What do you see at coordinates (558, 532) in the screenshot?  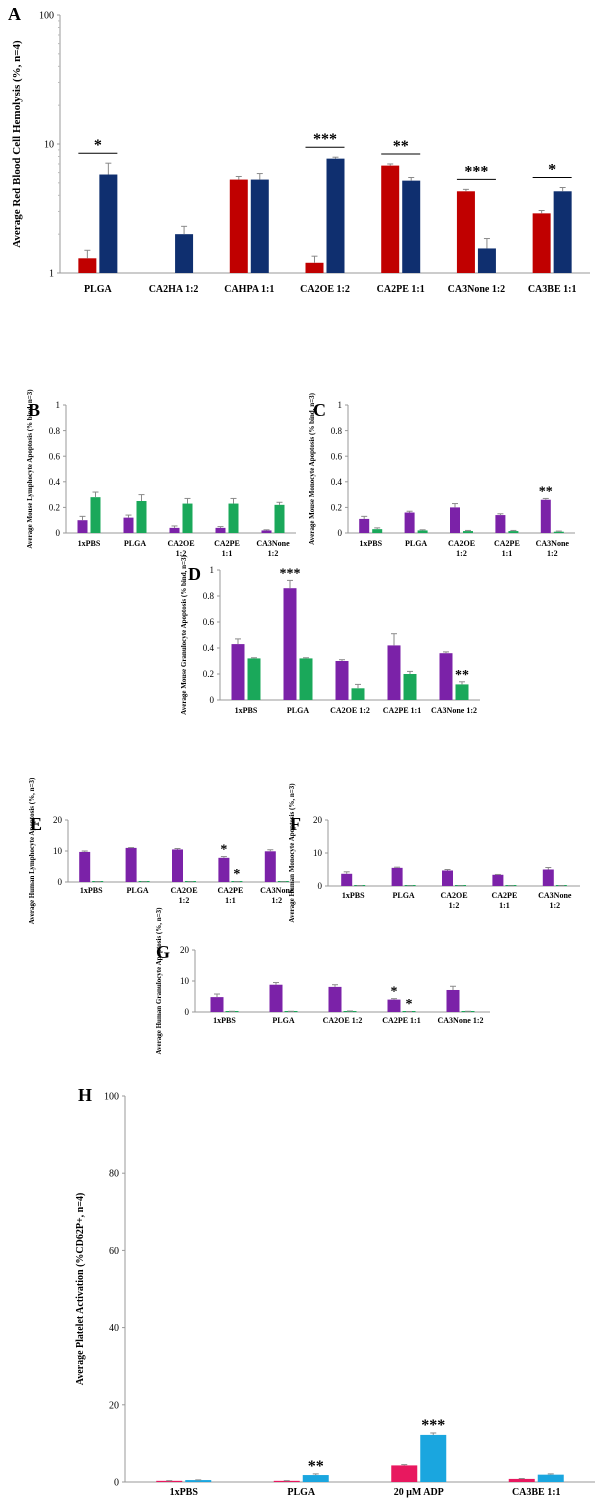 I see `bar-c-ca3none-1-2-s2` at bounding box center [558, 532].